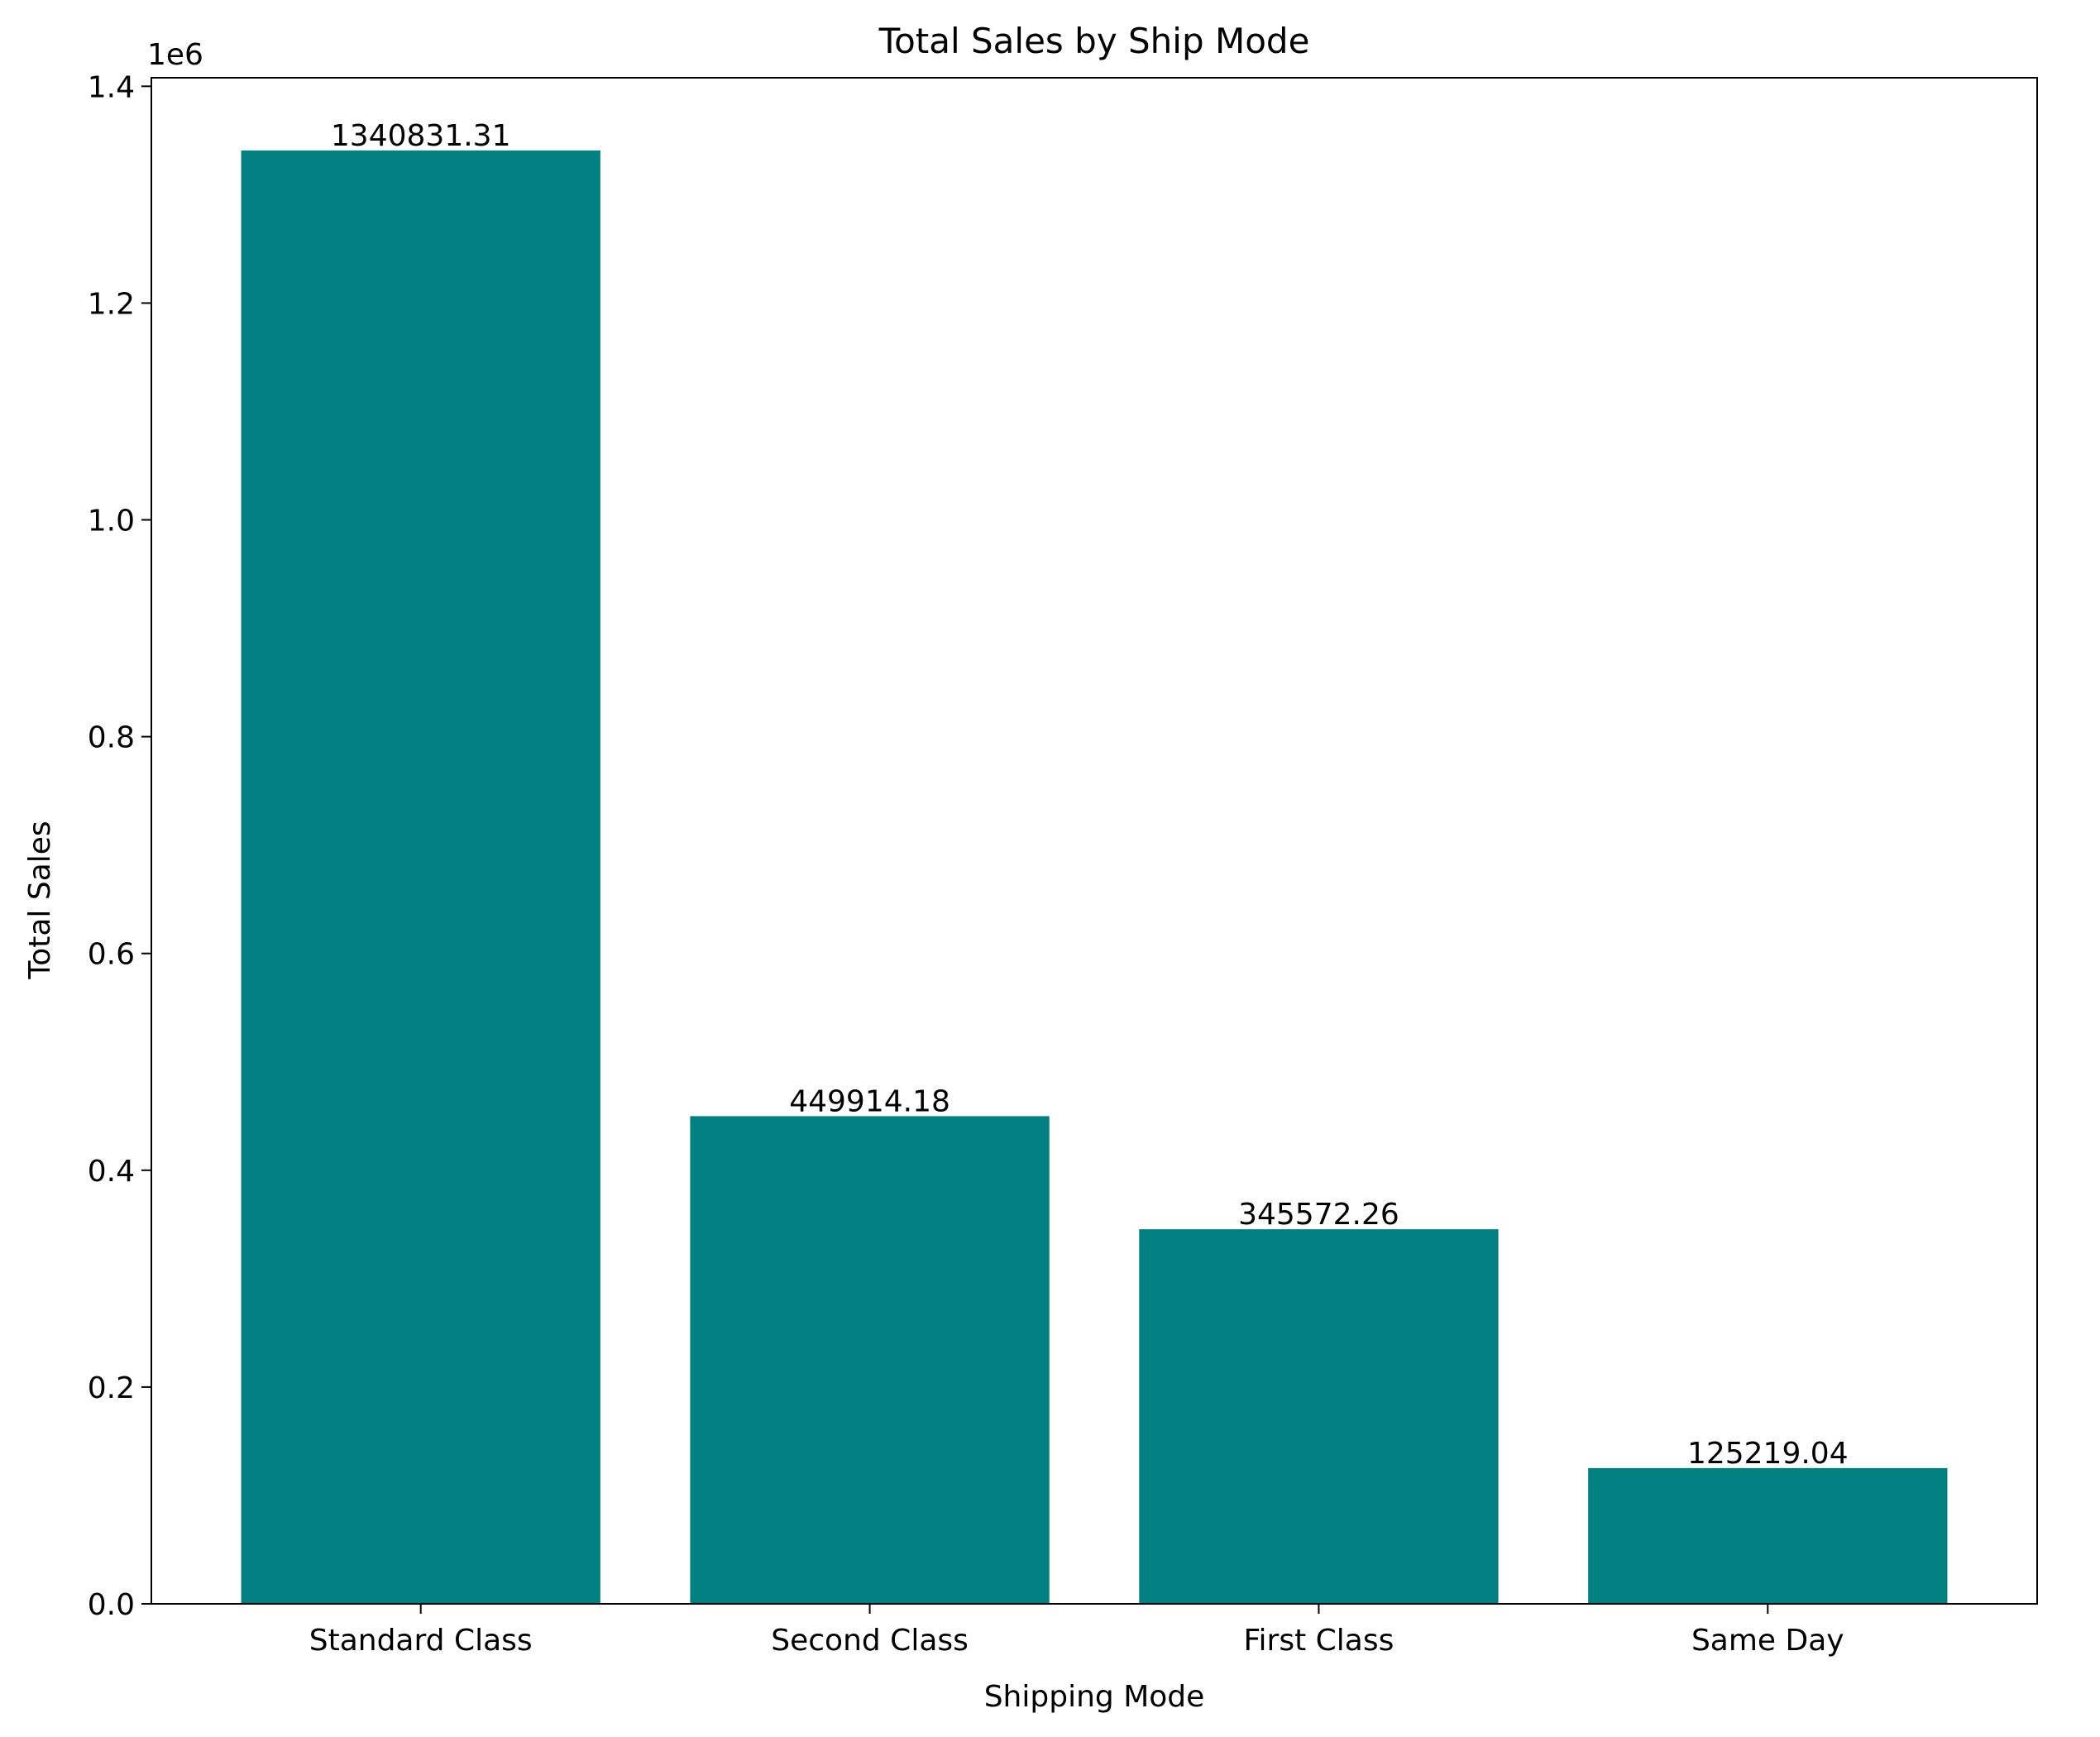 The height and width of the screenshot is (1737, 2100). I want to click on y-tick-label: 0.6, so click(112, 955).